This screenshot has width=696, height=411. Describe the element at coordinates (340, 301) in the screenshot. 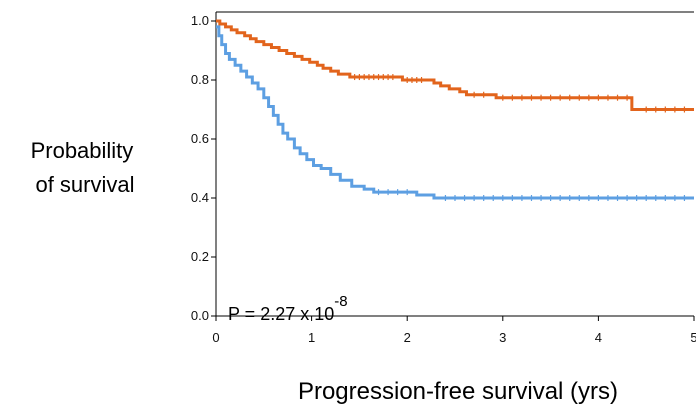

I see `p-value-exponent: -8` at that location.